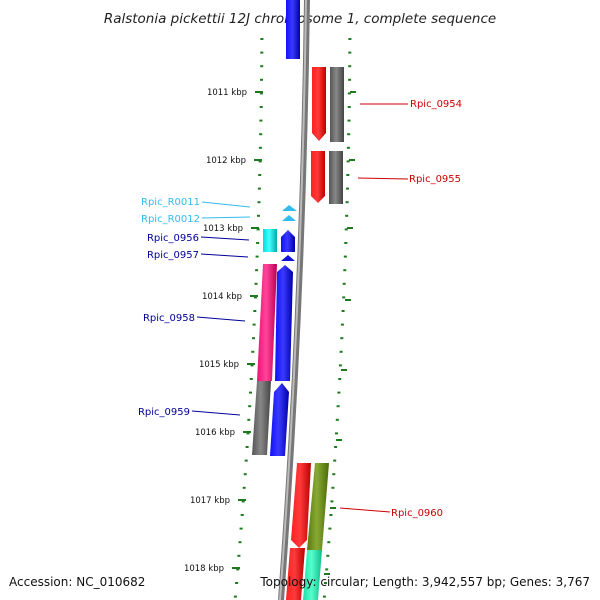 Image resolution: width=600 pixels, height=600 pixels. What do you see at coordinates (337, 318) in the screenshot?
I see `tick-guide-right` at bounding box center [337, 318].